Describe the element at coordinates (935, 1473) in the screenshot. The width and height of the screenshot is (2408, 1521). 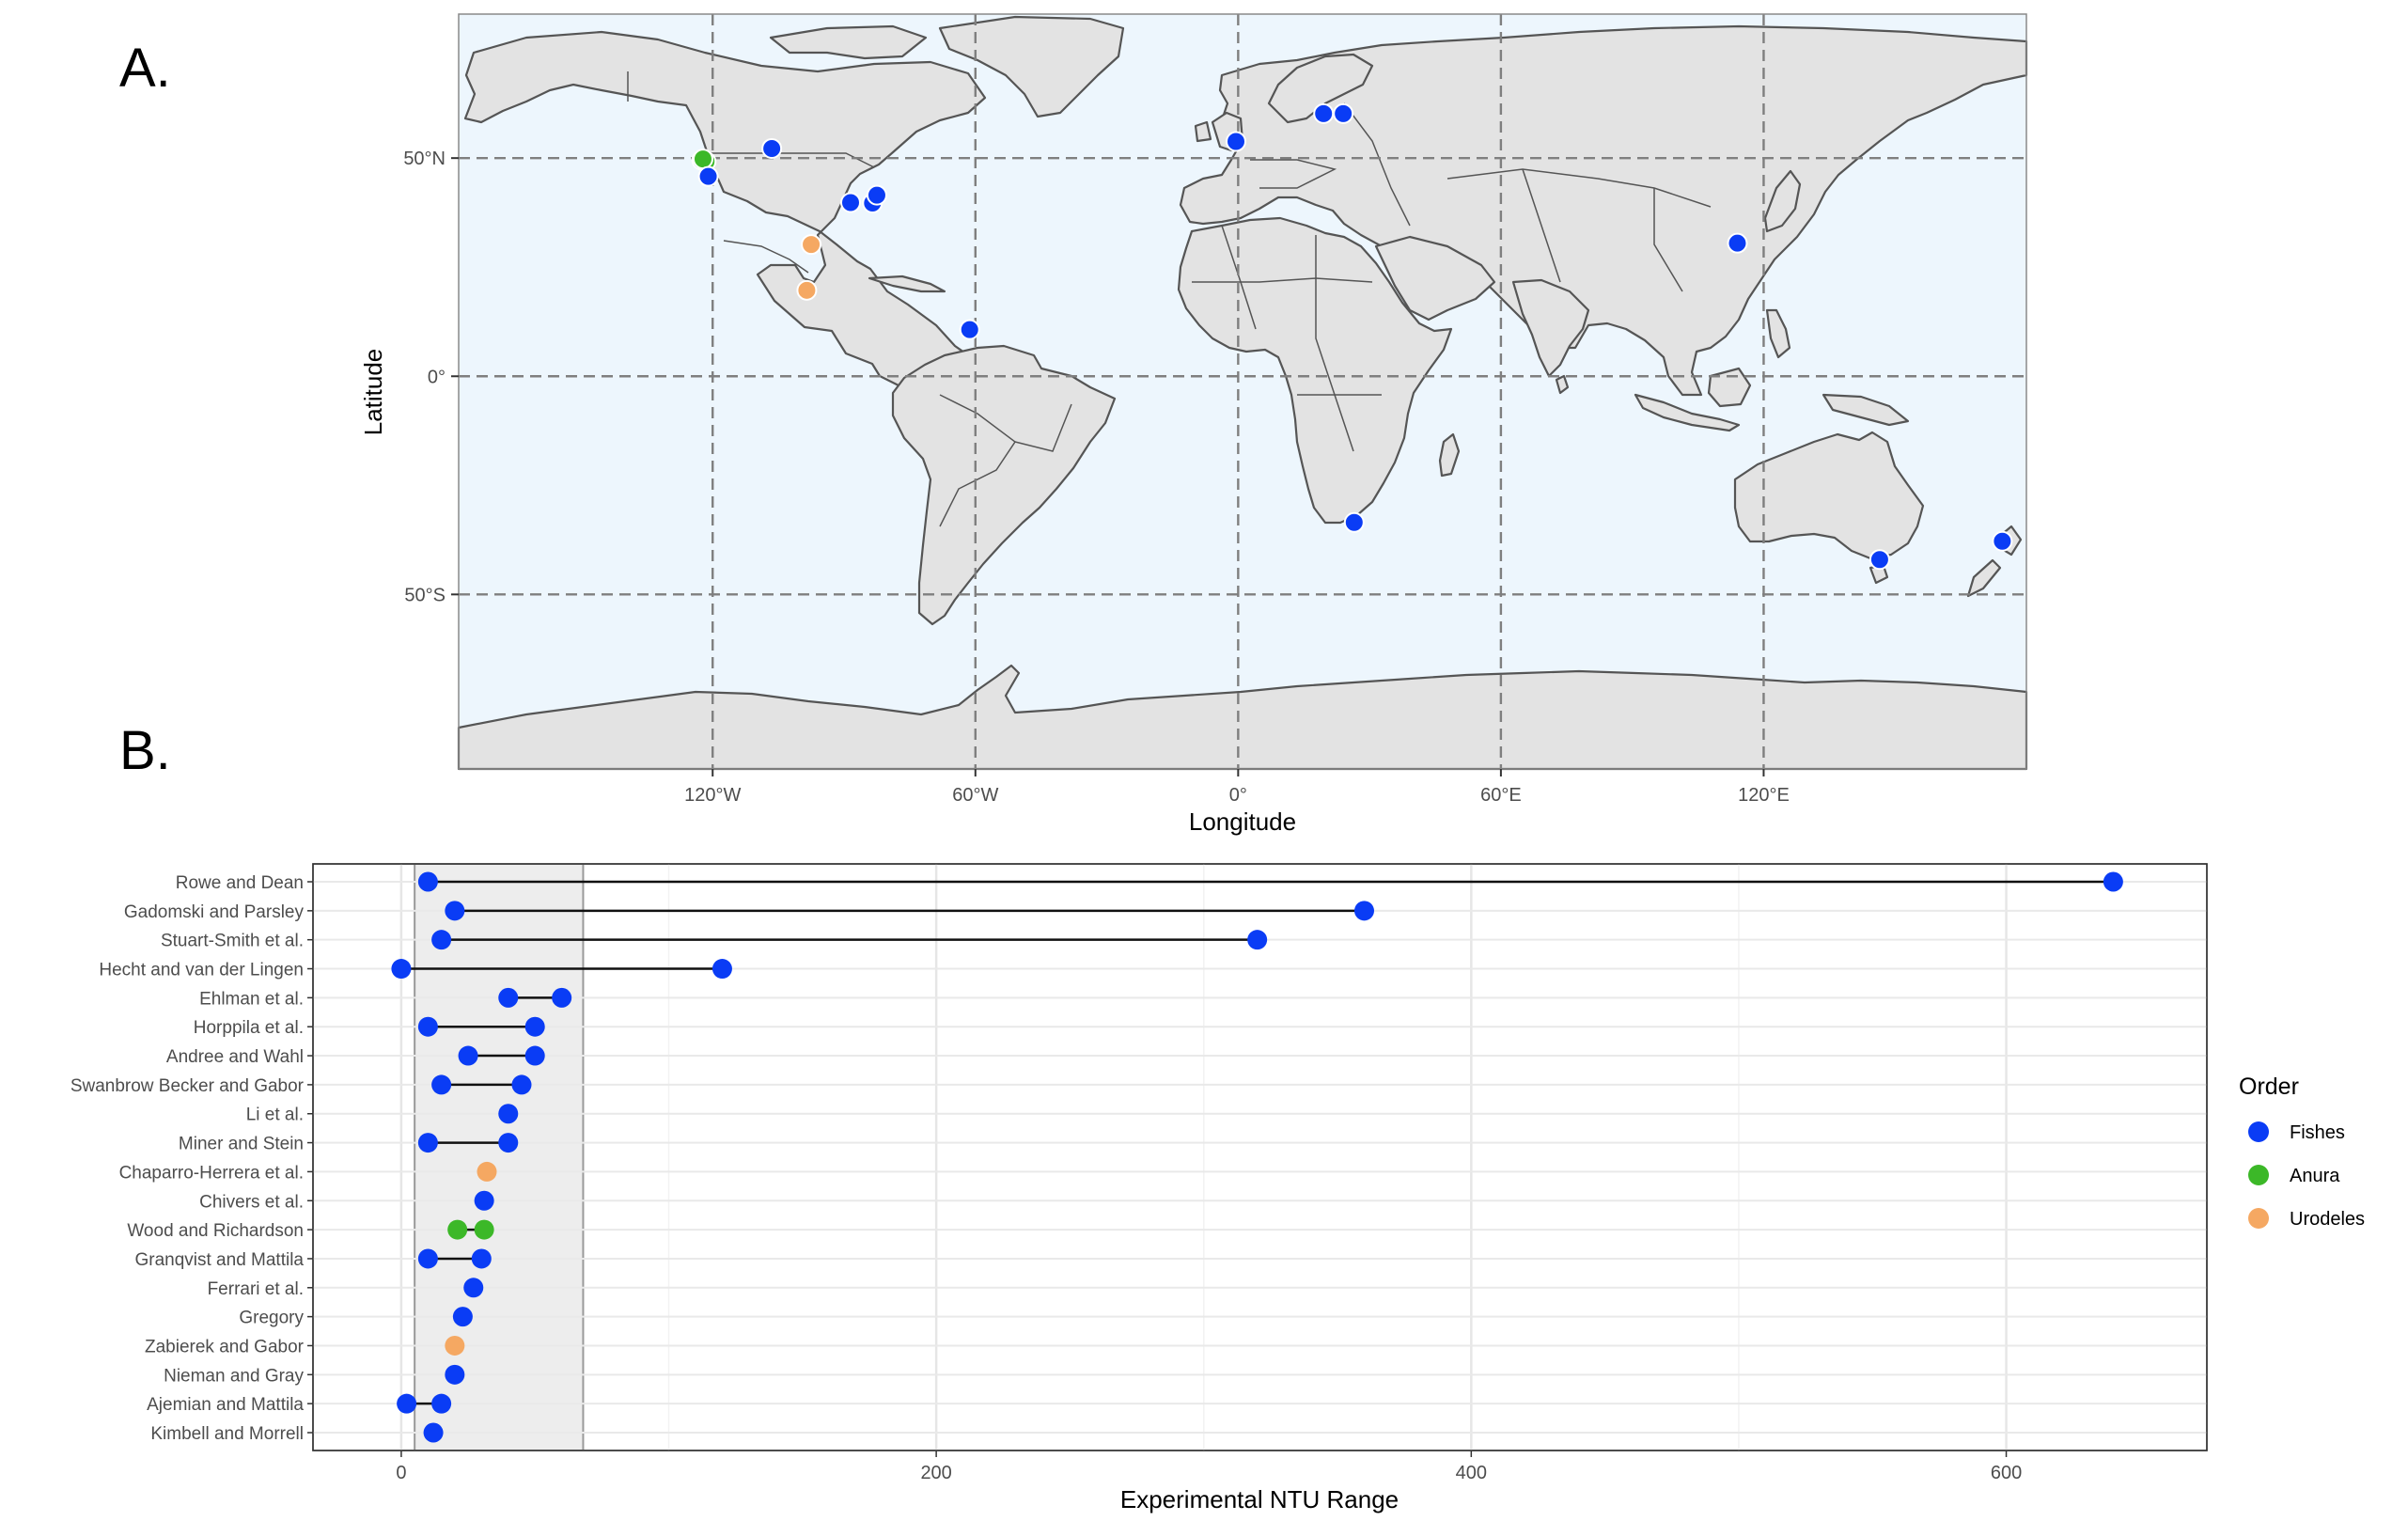
I see `x-tick-label-1: 200` at that location.